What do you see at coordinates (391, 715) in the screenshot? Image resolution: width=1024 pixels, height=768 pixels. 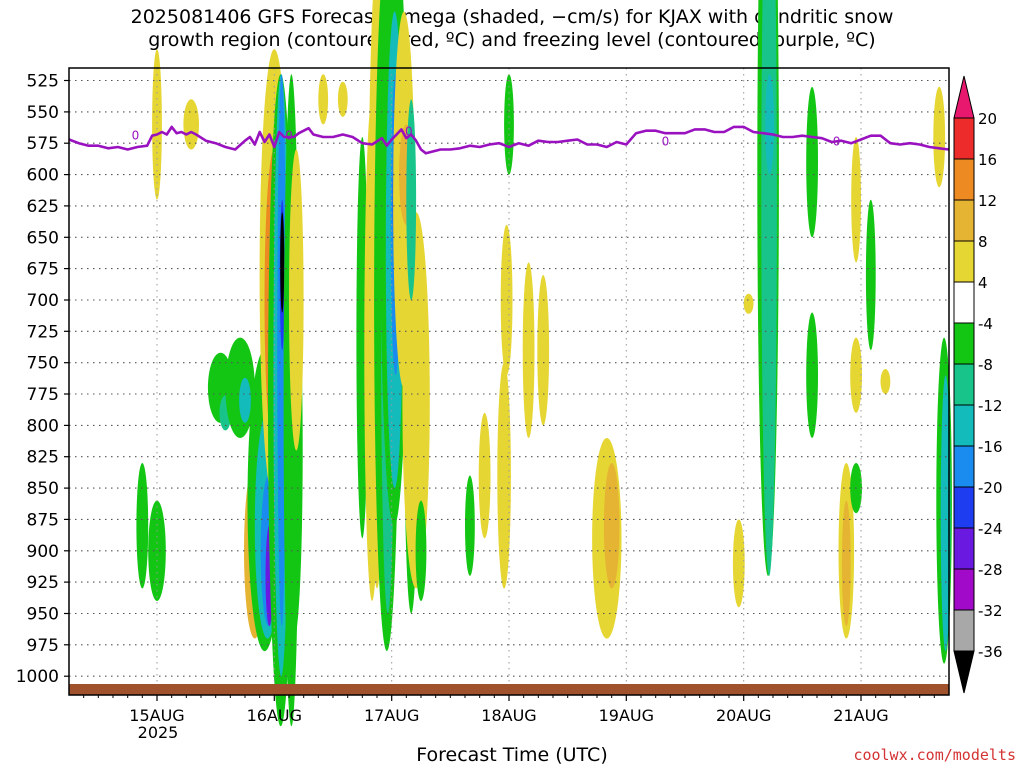 I see `x-tick-label: 17AUG` at bounding box center [391, 715].